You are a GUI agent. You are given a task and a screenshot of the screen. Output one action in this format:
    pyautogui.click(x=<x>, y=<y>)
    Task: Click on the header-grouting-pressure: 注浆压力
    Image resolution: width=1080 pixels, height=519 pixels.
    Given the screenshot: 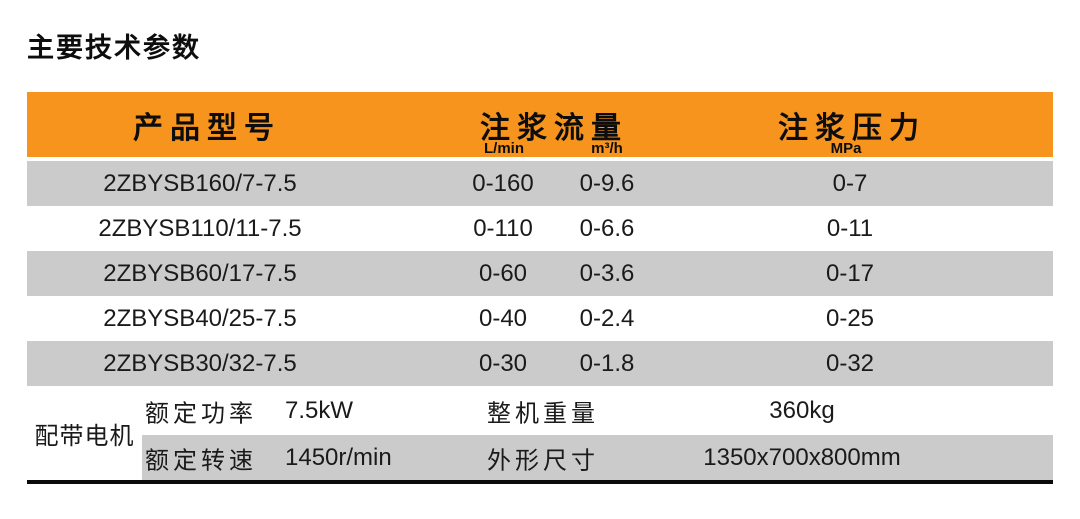 What is the action you would take?
    pyautogui.click(x=852, y=128)
    